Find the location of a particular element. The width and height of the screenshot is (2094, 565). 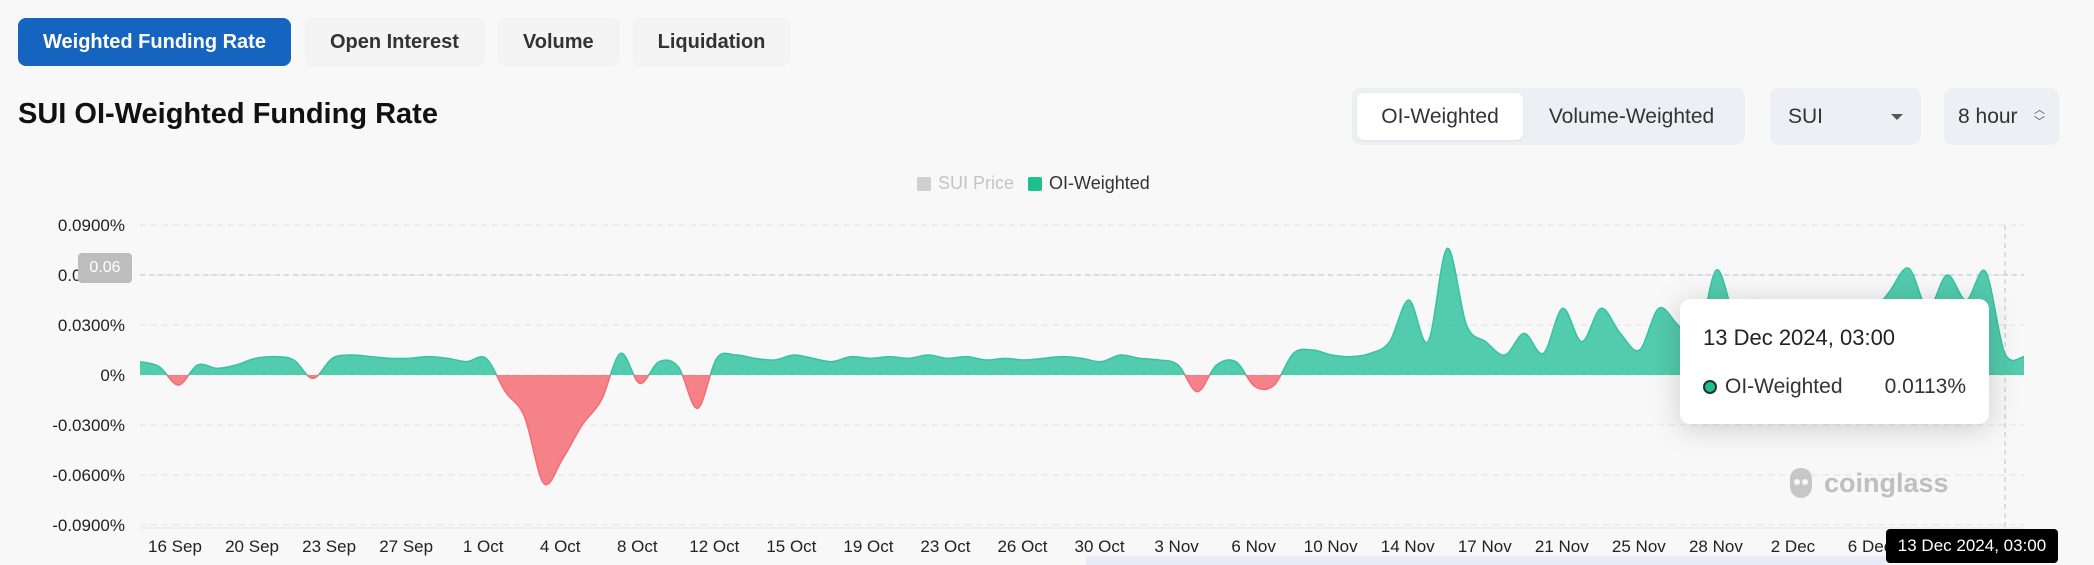

legend-label-sui-price: SUI Price is located at coordinates (976, 183).